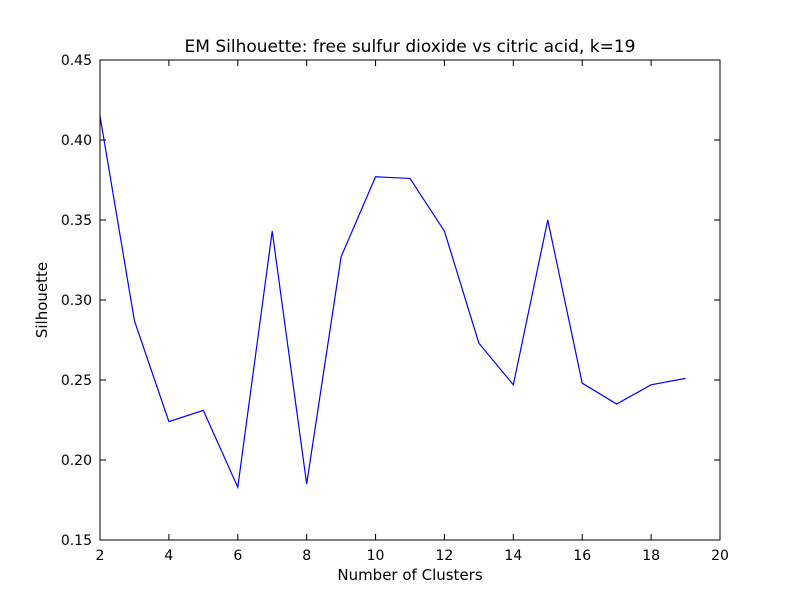 The image size is (800, 600). I want to click on x-tick-label: 6, so click(237, 556).